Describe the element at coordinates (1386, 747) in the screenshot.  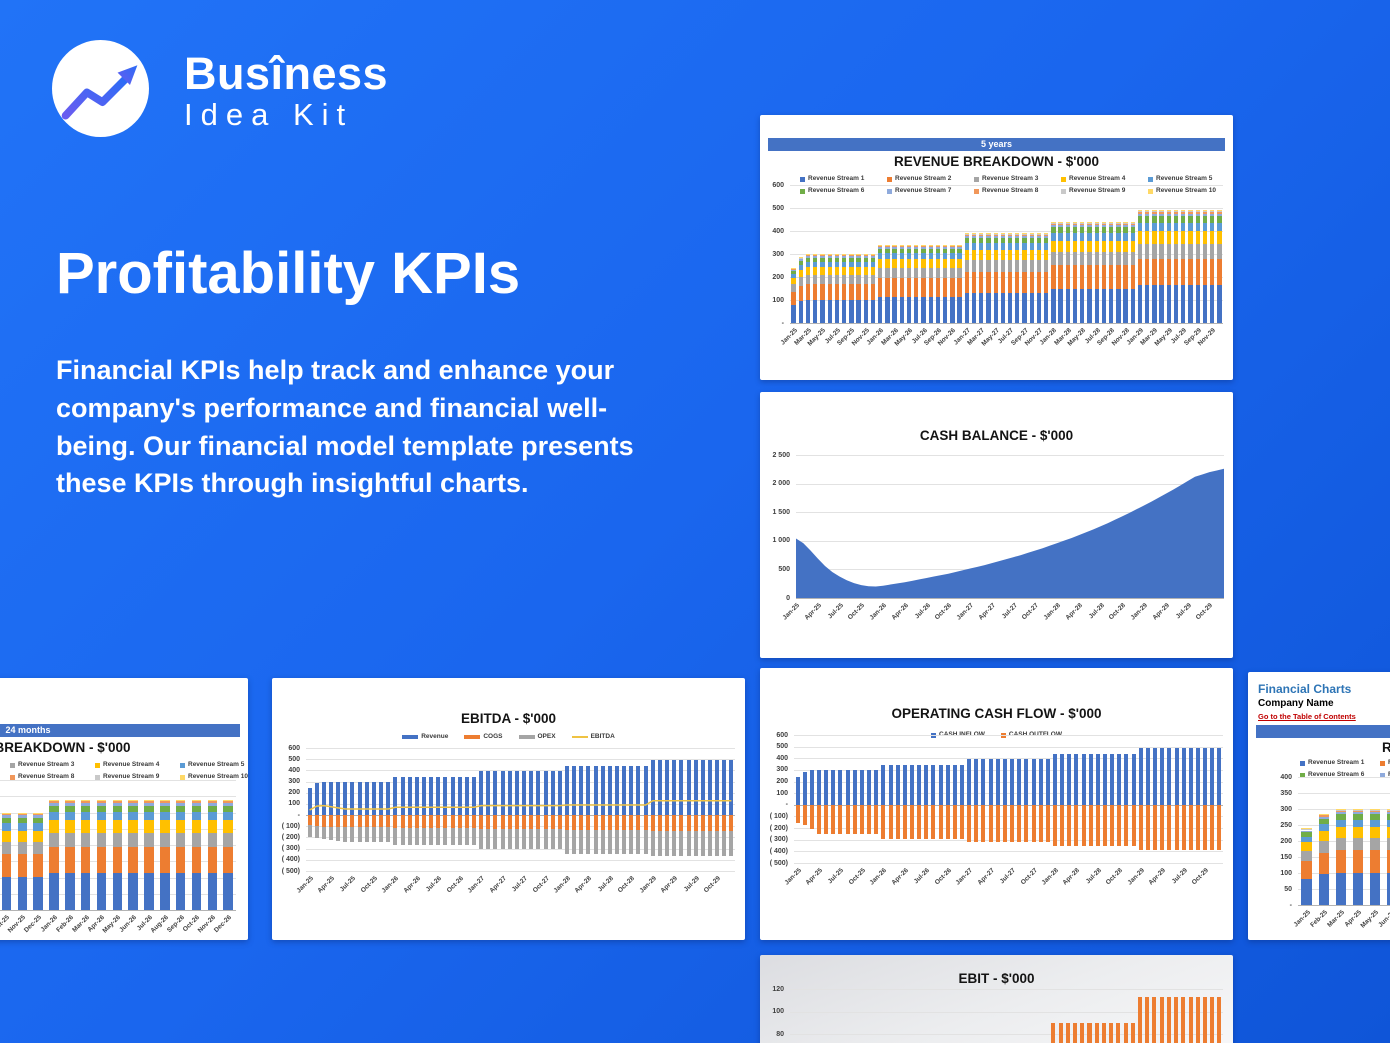
I see `chart-title: REVENUE BREAKDOWN - $'000` at that location.